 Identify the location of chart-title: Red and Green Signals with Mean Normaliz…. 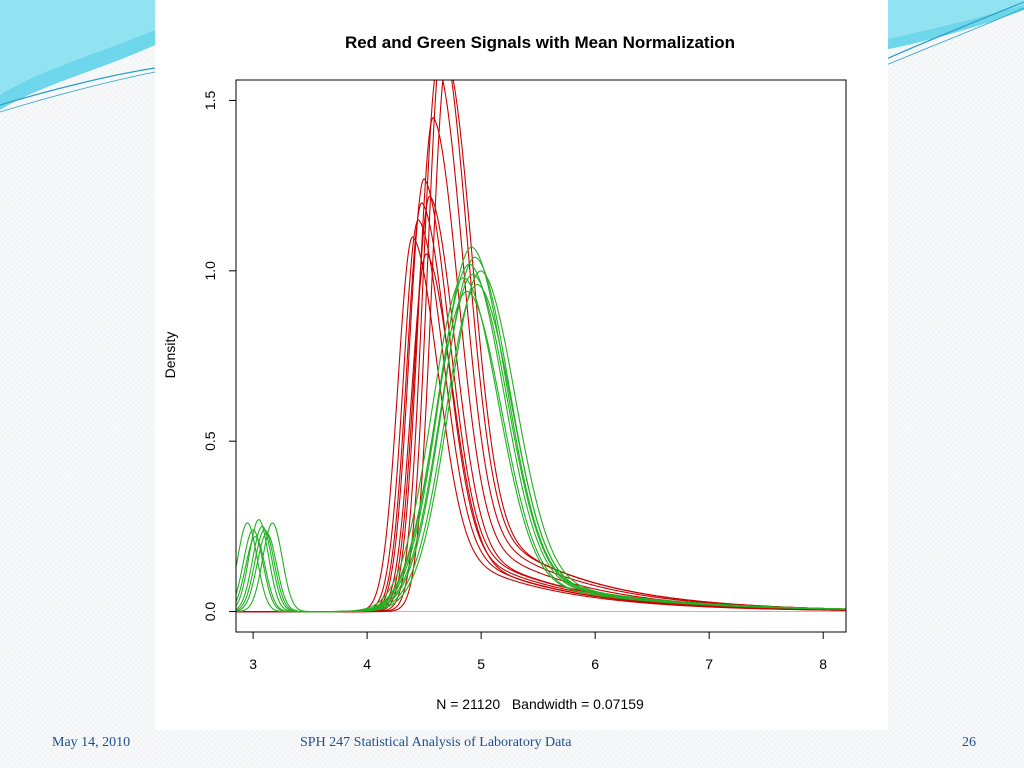
(540, 42).